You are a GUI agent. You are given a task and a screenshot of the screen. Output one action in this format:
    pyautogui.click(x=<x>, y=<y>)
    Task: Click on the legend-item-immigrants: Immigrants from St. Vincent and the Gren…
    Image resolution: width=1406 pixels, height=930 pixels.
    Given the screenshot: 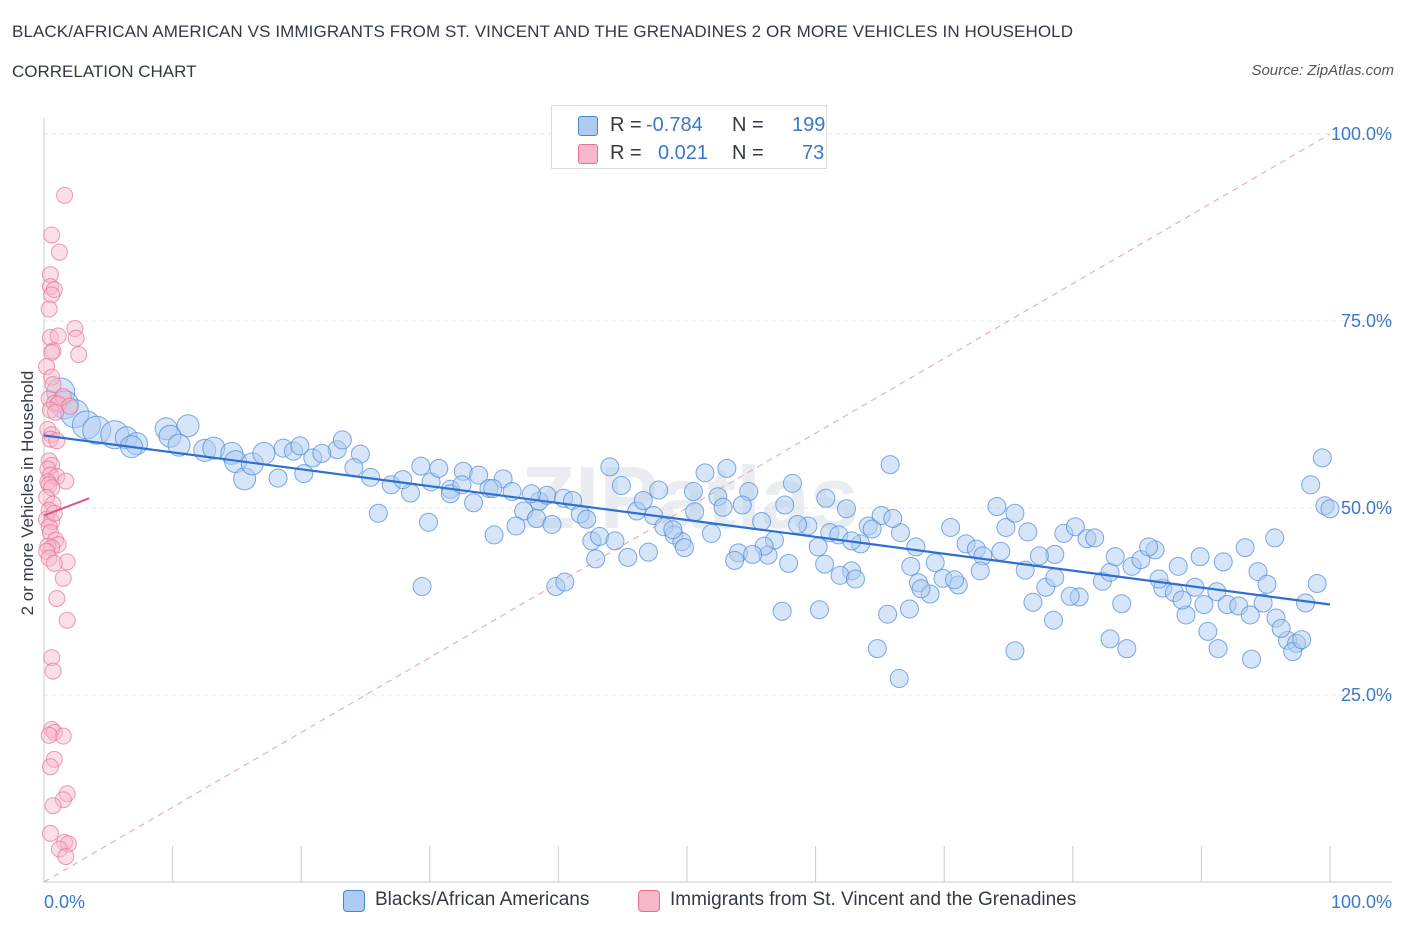 What is the action you would take?
    pyautogui.click(x=878, y=901)
    